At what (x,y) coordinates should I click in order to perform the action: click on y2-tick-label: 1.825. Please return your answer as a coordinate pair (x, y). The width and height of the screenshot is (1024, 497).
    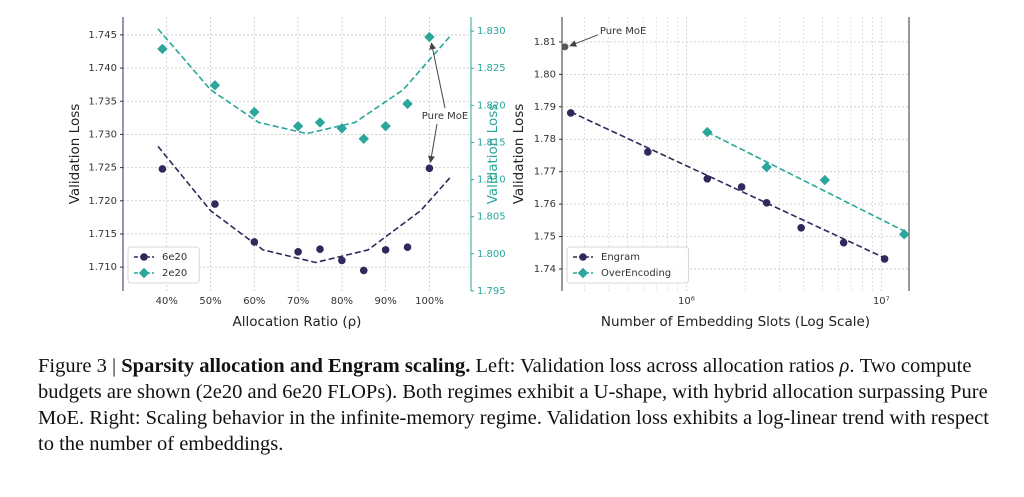
    Looking at the image, I should click on (491, 68).